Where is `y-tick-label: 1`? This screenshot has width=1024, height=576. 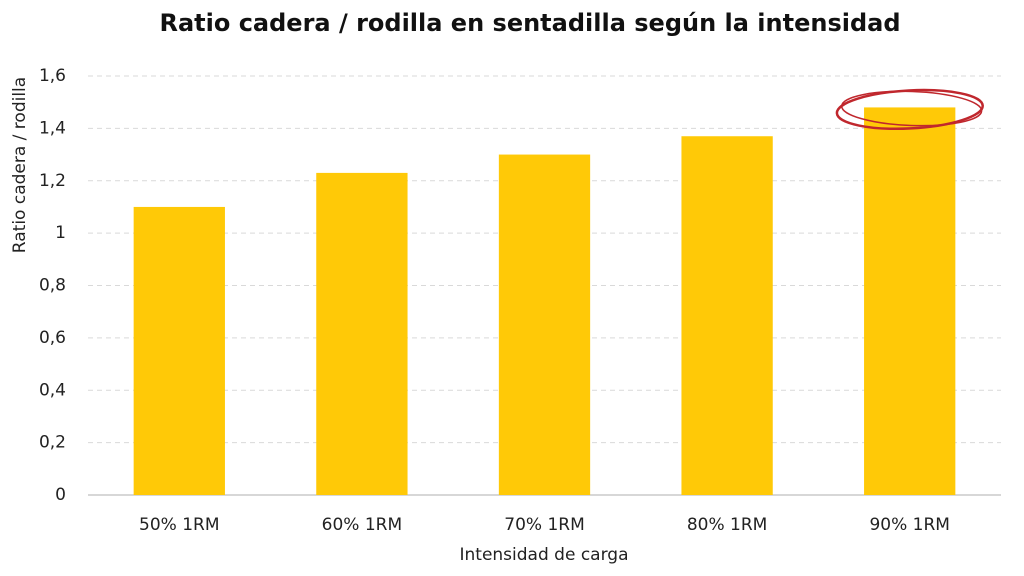
y-tick-label: 1 is located at coordinates (60, 233).